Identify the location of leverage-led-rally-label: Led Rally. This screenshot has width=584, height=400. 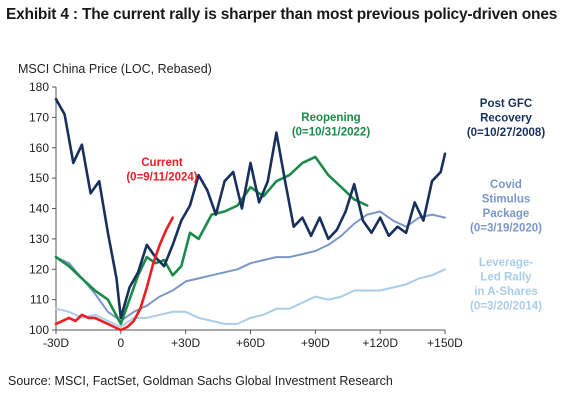
(506, 278).